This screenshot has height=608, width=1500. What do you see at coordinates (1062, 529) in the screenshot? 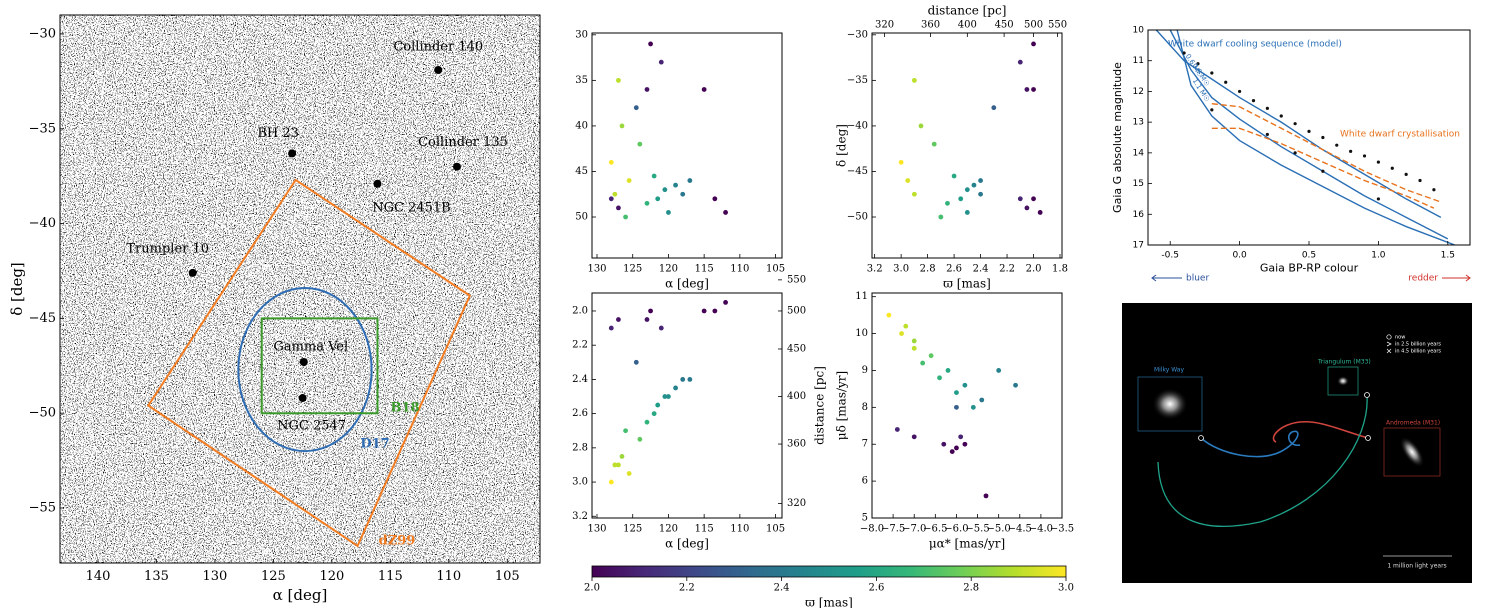
I see `x-tick-label: −3.5` at bounding box center [1062, 529].